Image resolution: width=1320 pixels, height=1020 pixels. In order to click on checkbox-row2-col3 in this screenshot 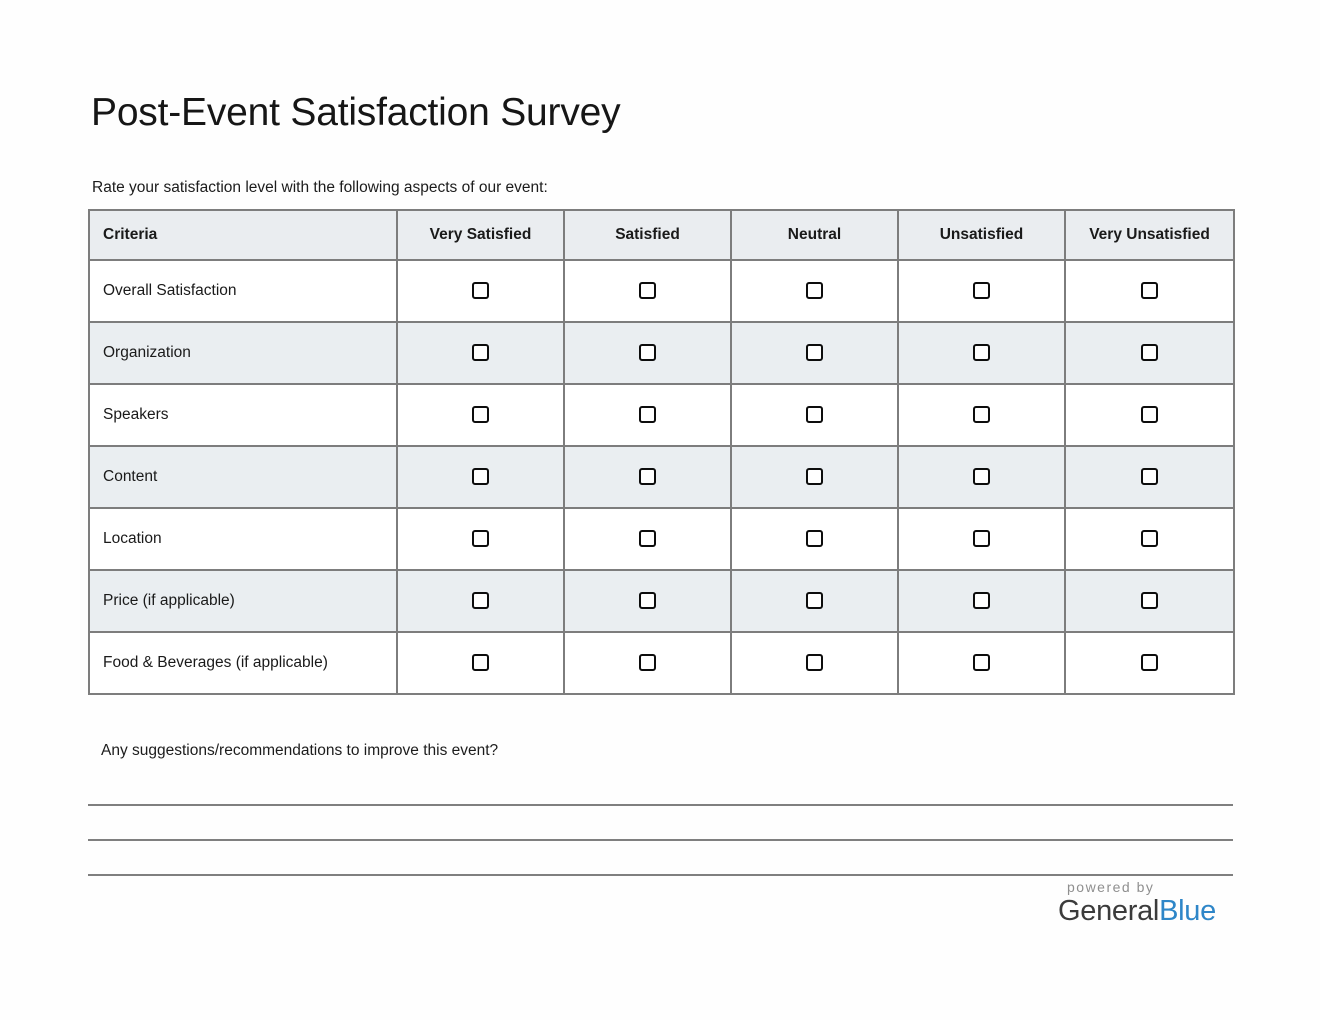, I will do `click(981, 415)`.